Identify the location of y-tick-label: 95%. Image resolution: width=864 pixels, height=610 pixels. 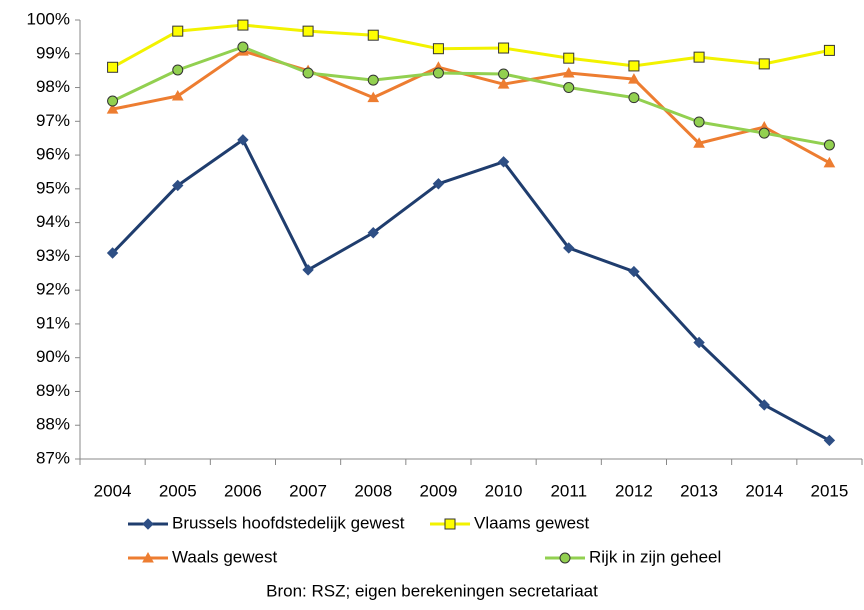
(53, 187).